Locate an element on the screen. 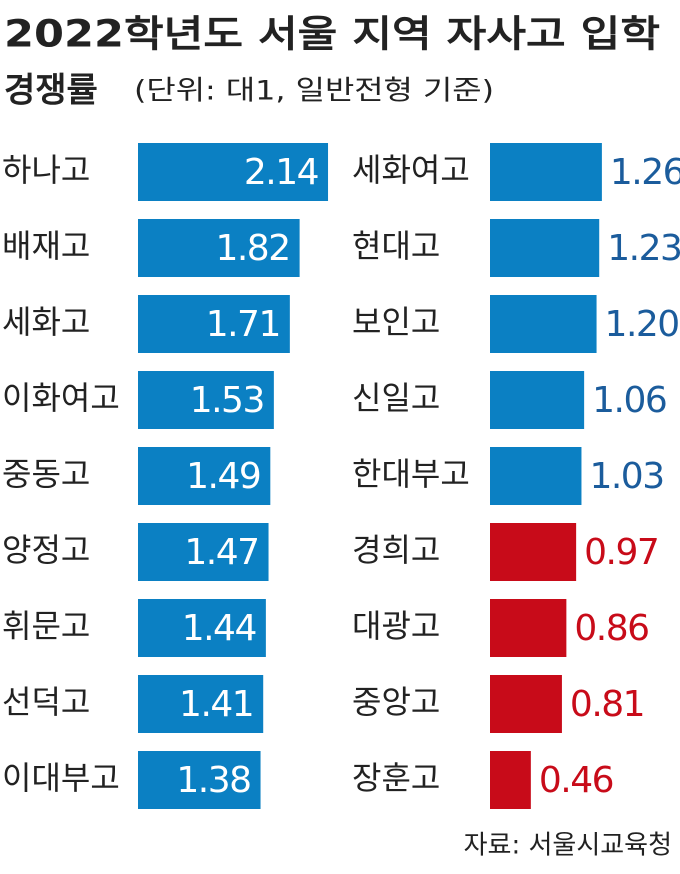  category-label: 현대고 is located at coordinates (396, 246).